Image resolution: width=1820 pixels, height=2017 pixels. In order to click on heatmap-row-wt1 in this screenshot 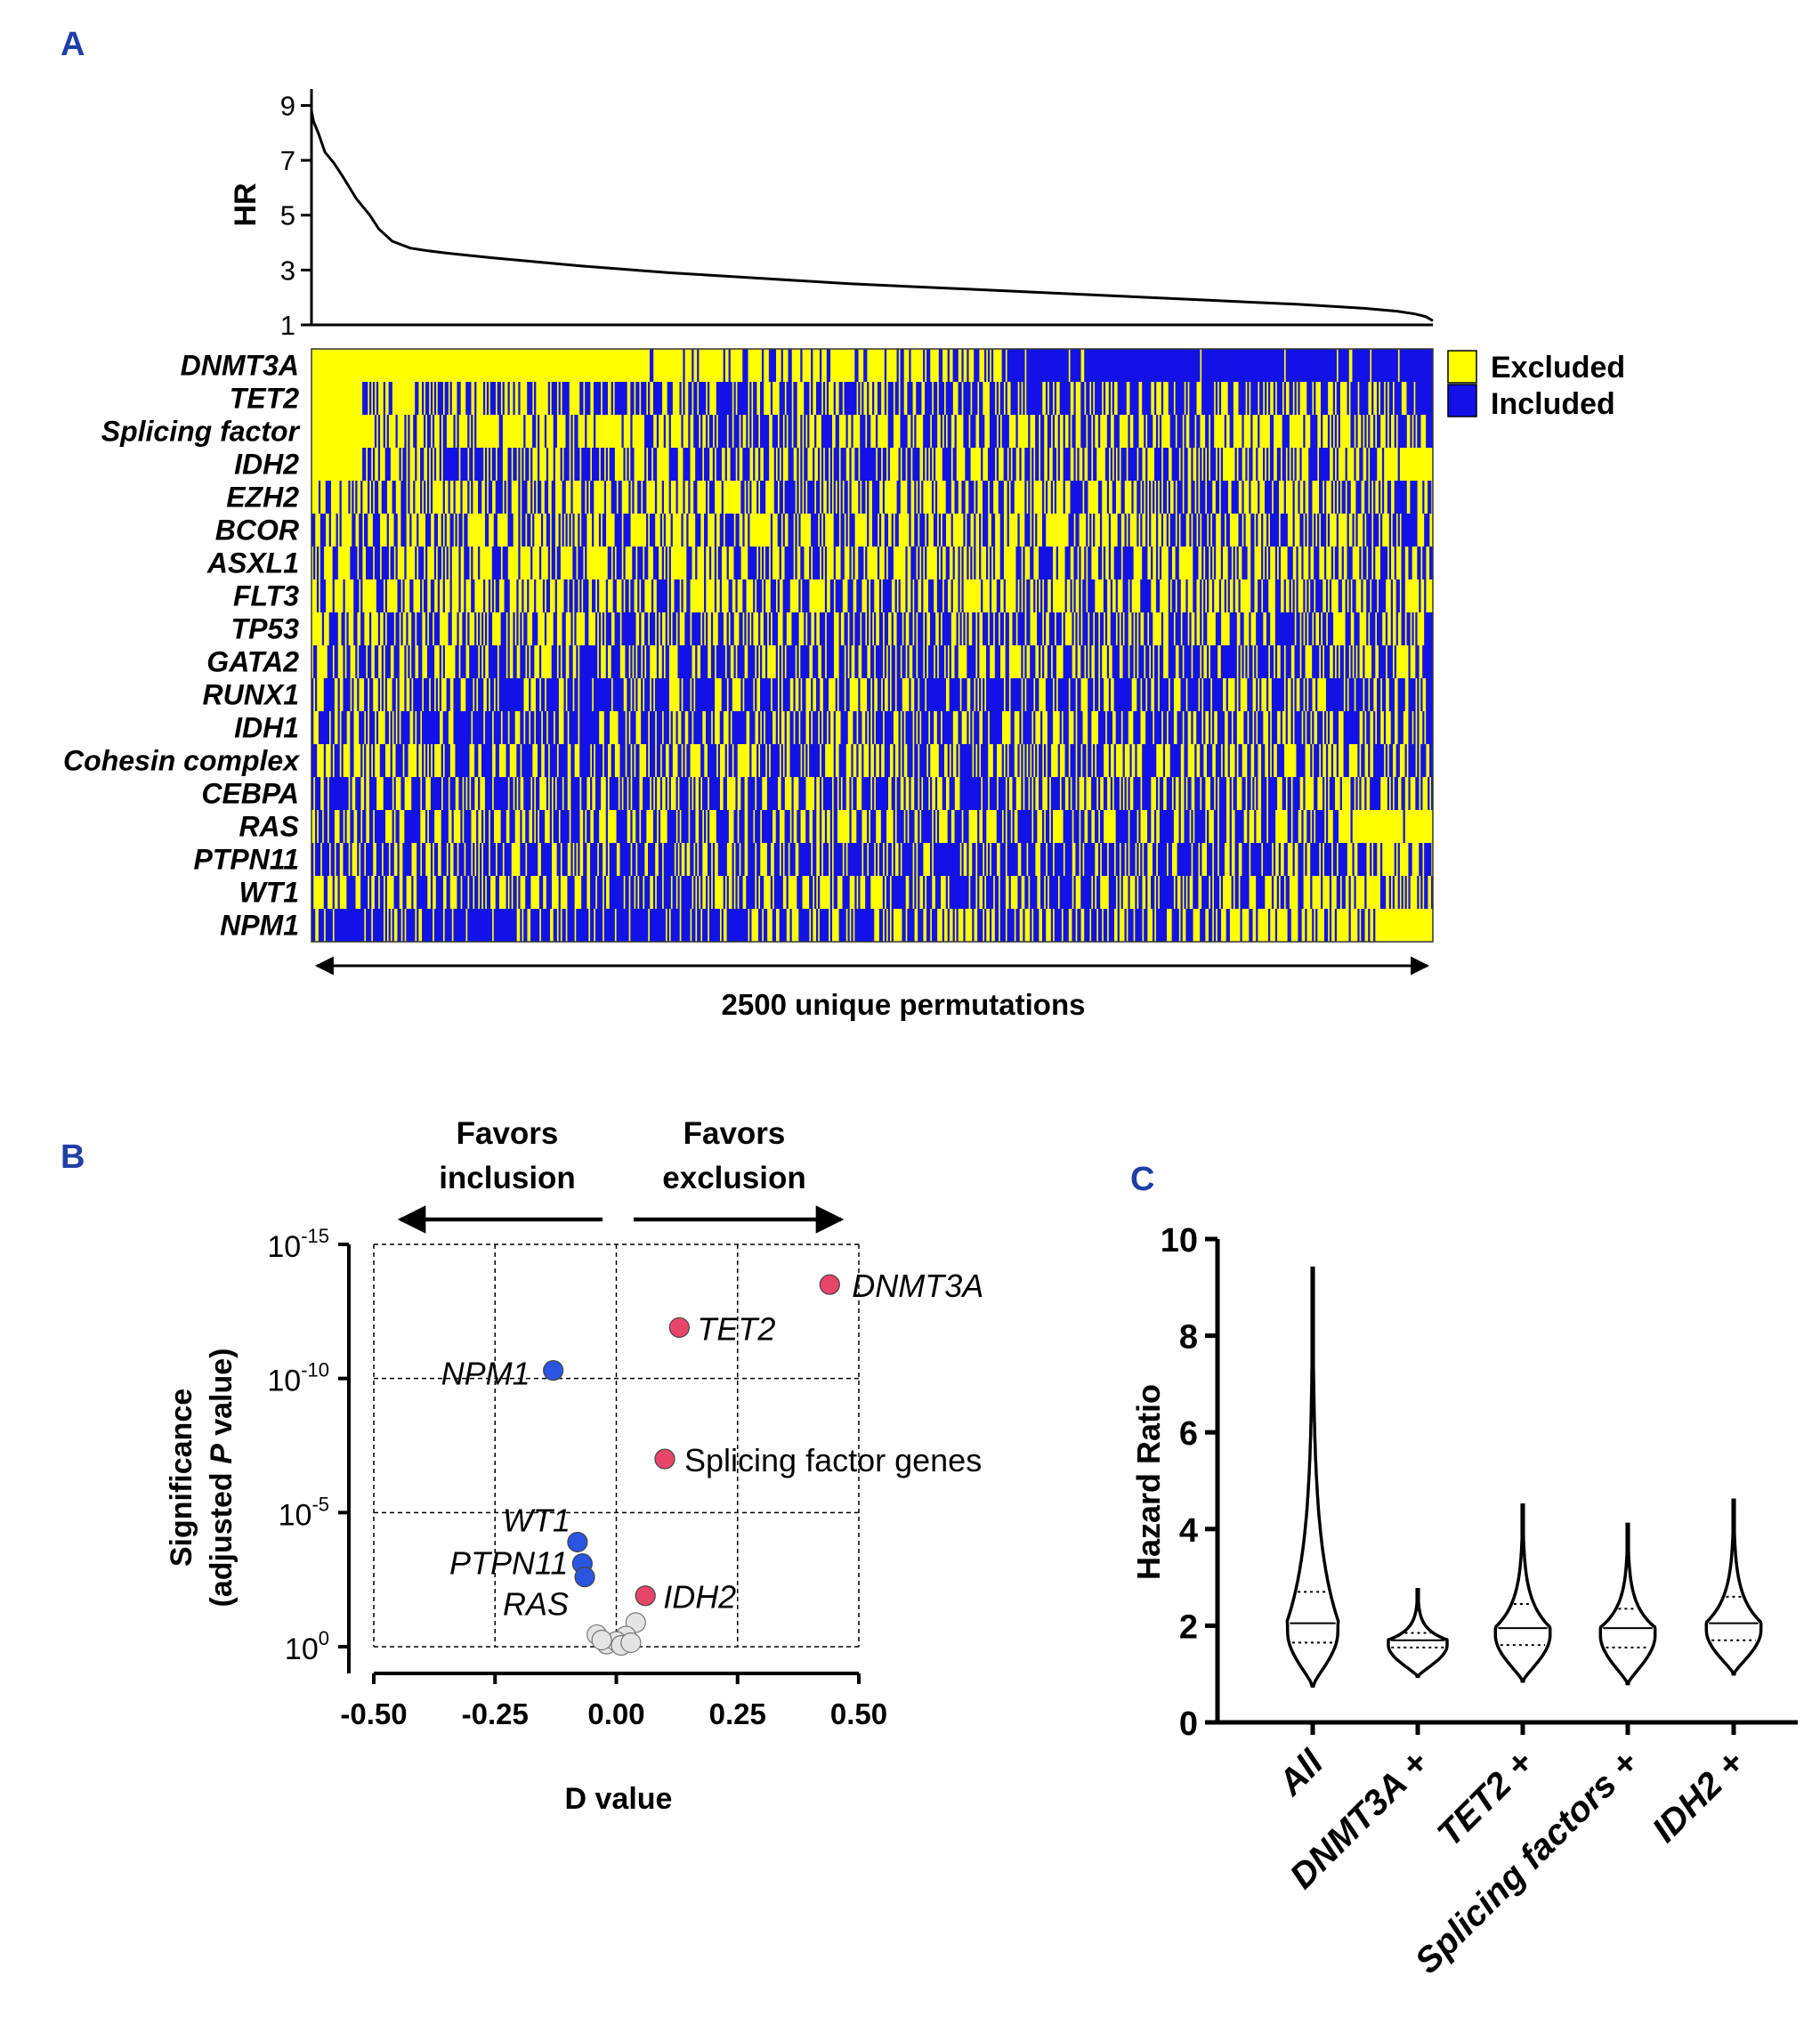, I will do `click(872, 892)`.